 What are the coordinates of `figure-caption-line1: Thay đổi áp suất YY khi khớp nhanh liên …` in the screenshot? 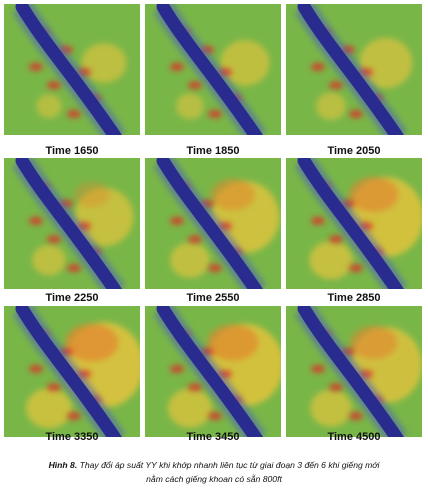 It's located at (228, 465).